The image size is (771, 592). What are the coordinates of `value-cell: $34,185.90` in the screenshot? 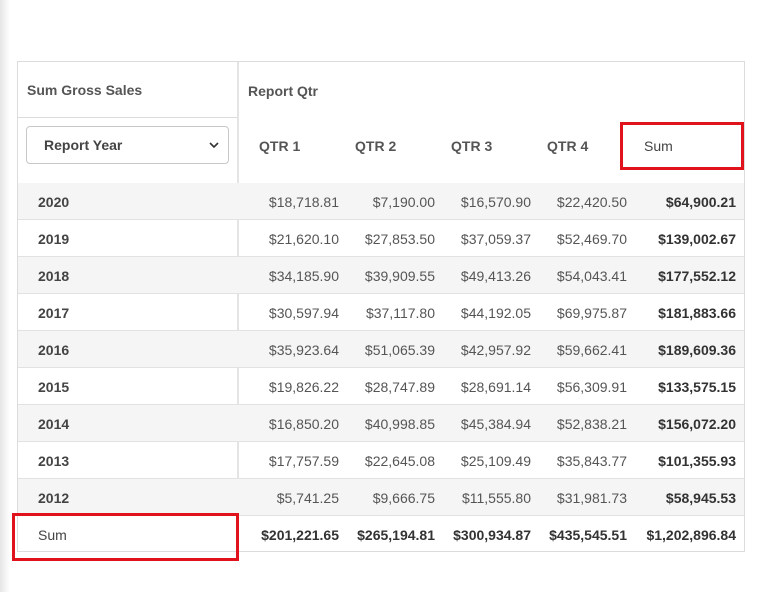 It's located at (303, 275).